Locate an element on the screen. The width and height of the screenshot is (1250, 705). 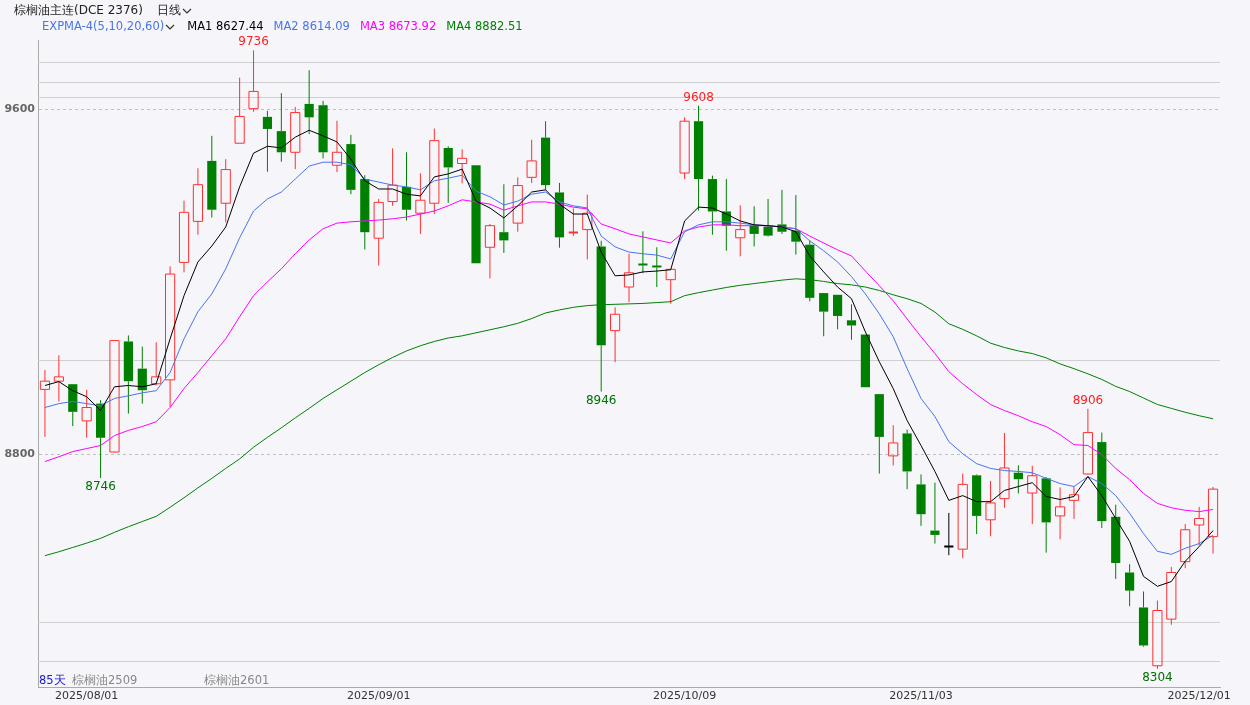
legend-title: EXPMA-4(5,10,20,60) is located at coordinates (103, 26).